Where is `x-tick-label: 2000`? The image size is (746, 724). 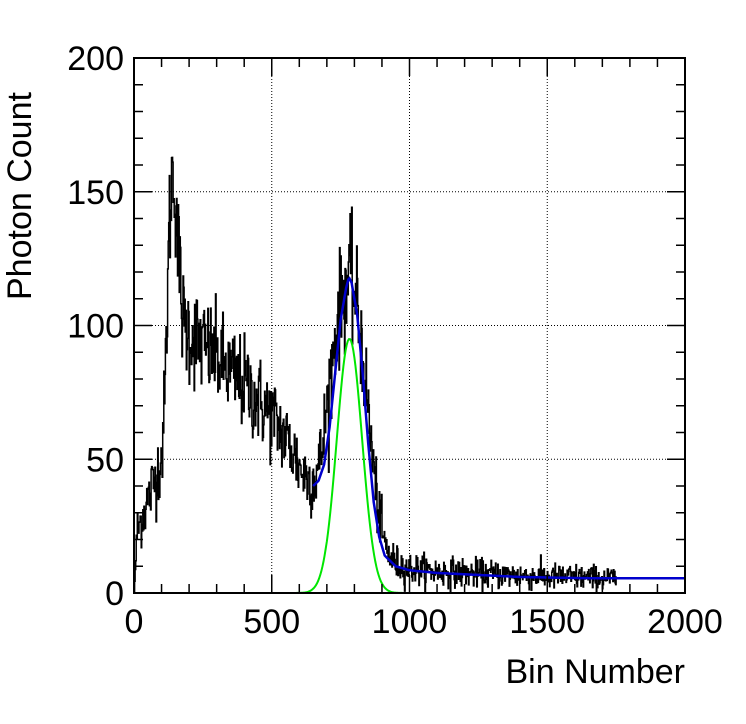 x-tick-label: 2000 is located at coordinates (685, 622).